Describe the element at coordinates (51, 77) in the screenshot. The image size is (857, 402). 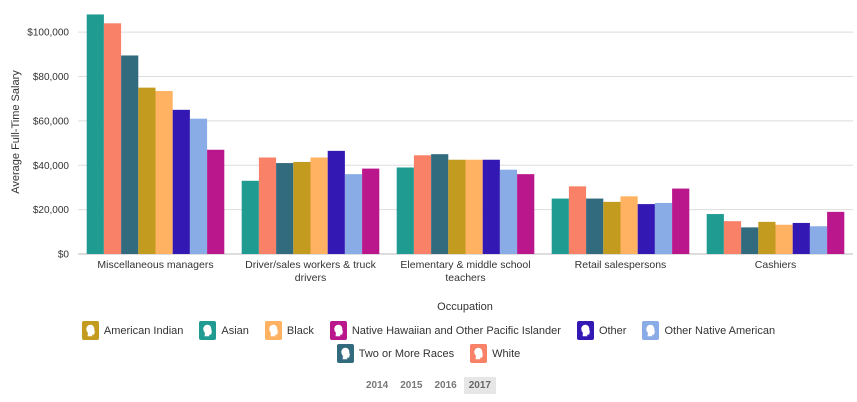
I see `y-tick-label: $80,000` at that location.